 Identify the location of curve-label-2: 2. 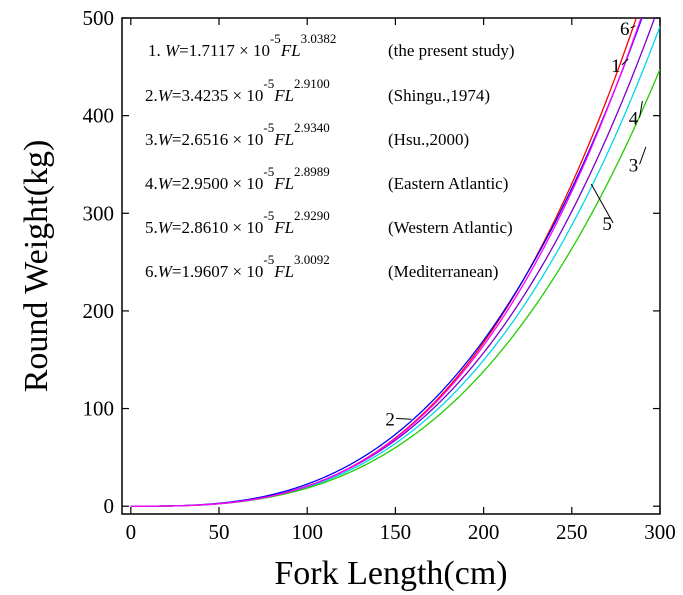
(390, 419).